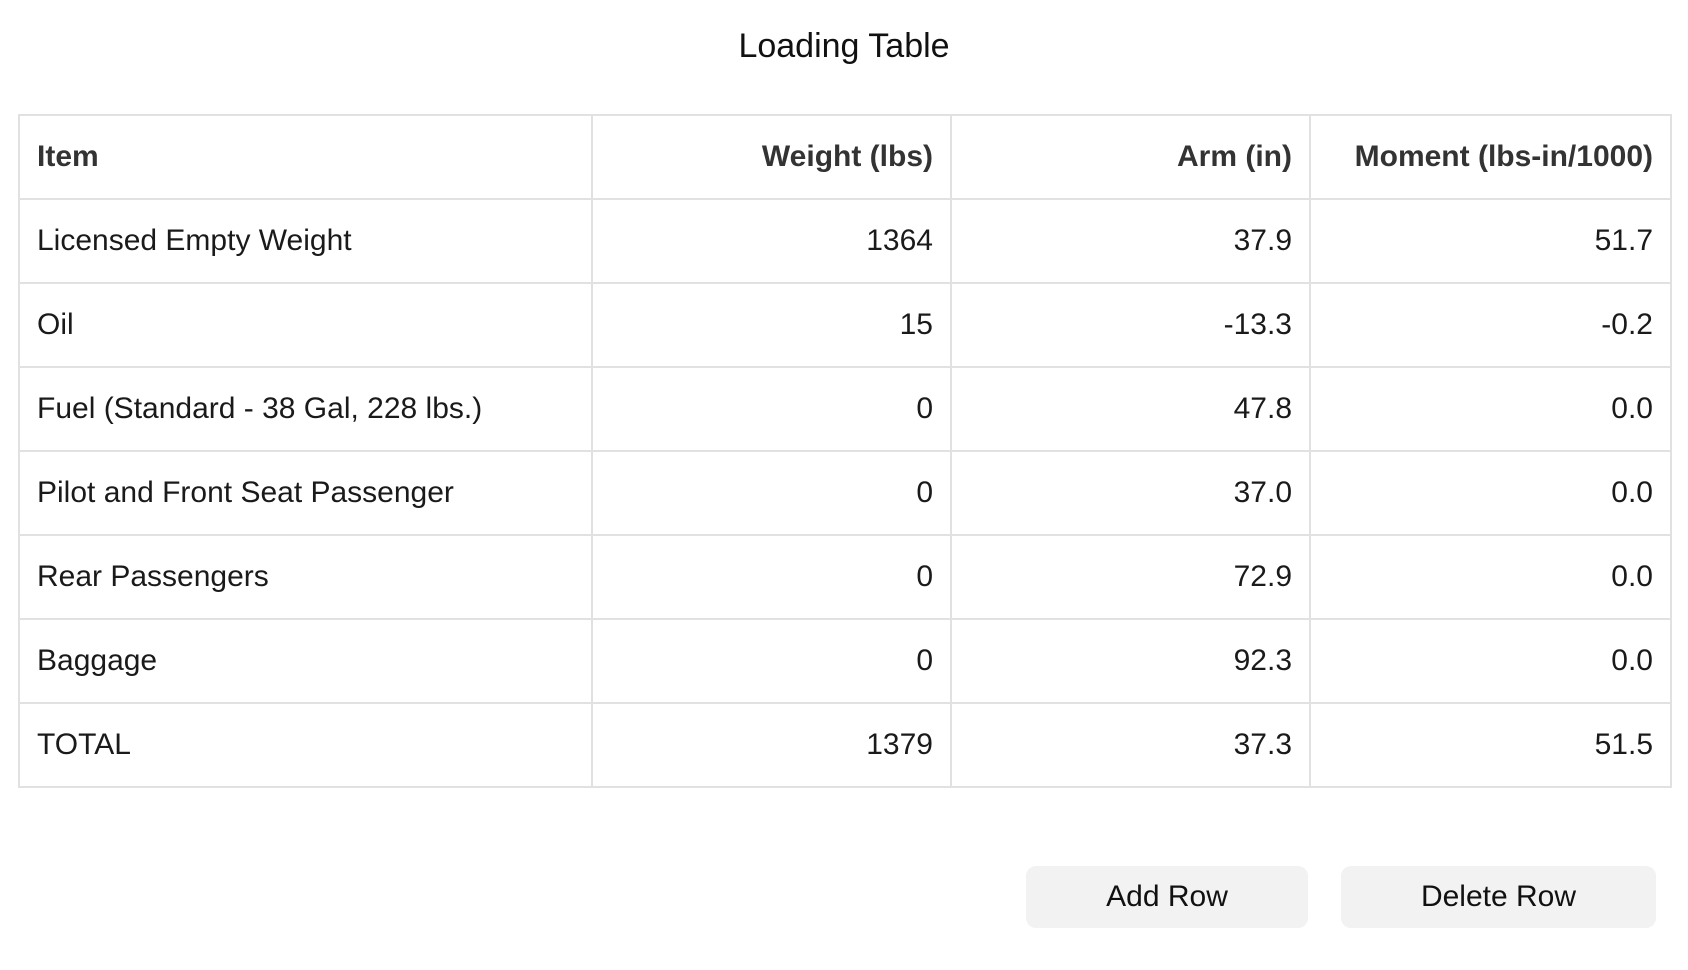 The image size is (1688, 970). I want to click on item-cell: Pilot and Front Seat Passenger, so click(305, 493).